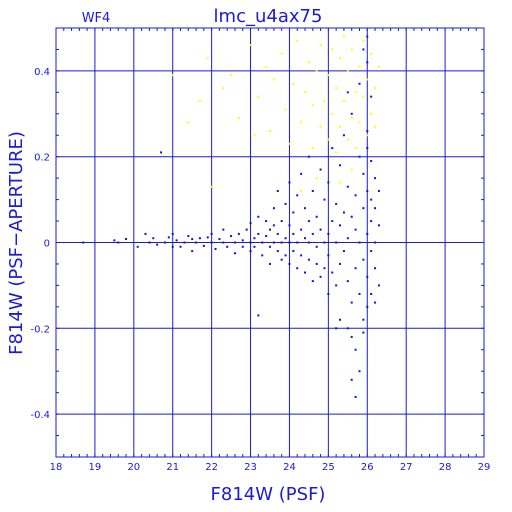  Describe the element at coordinates (95, 467) in the screenshot. I see `x-tick-label: 19` at that location.